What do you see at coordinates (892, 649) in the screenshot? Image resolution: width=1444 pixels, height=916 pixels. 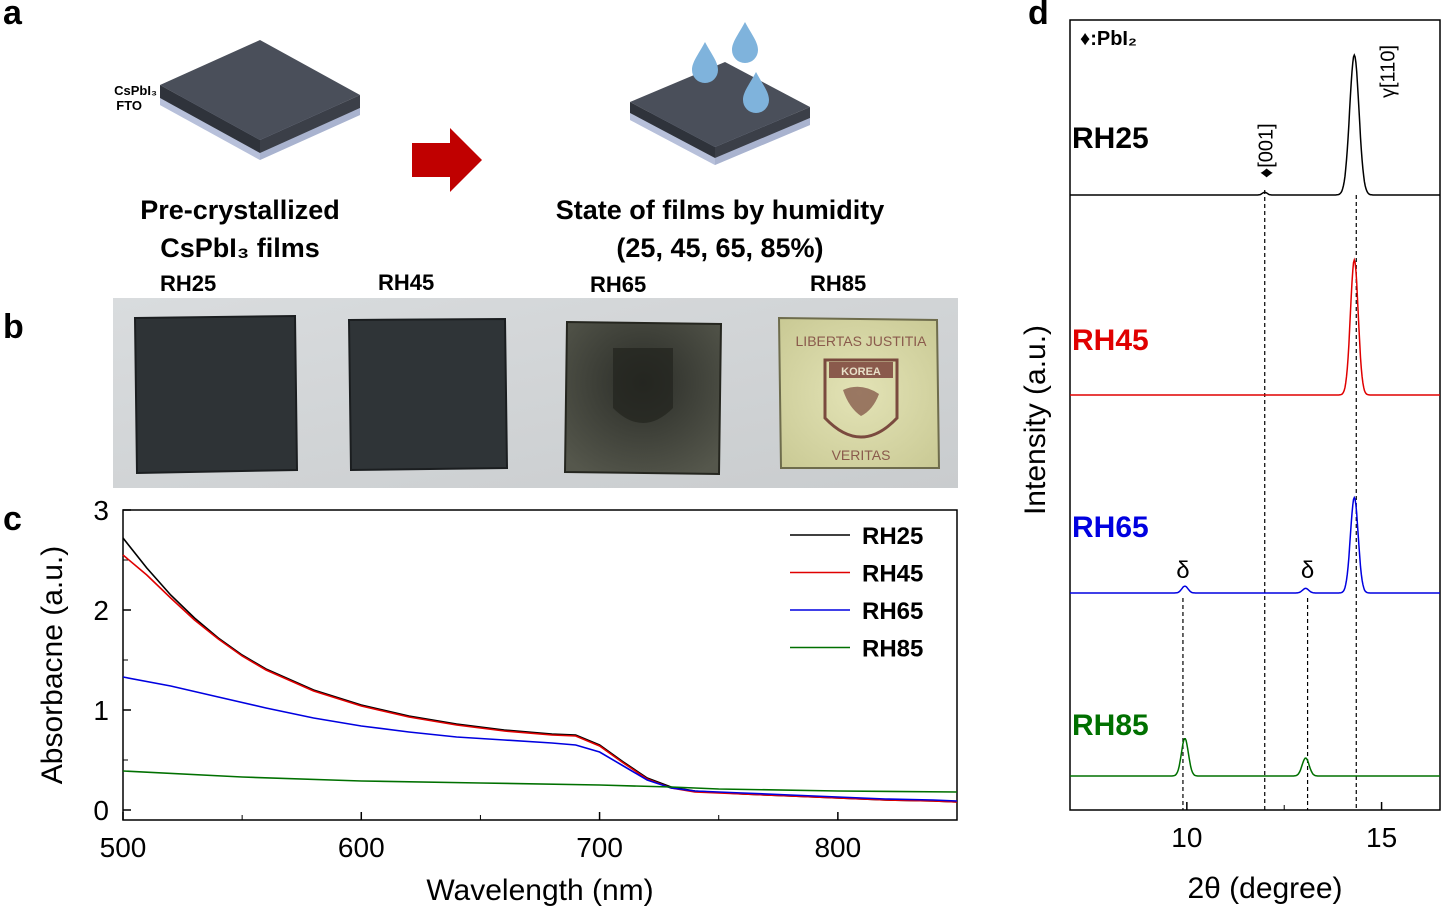 I see `legend-label-rh85: RH85` at bounding box center [892, 649].